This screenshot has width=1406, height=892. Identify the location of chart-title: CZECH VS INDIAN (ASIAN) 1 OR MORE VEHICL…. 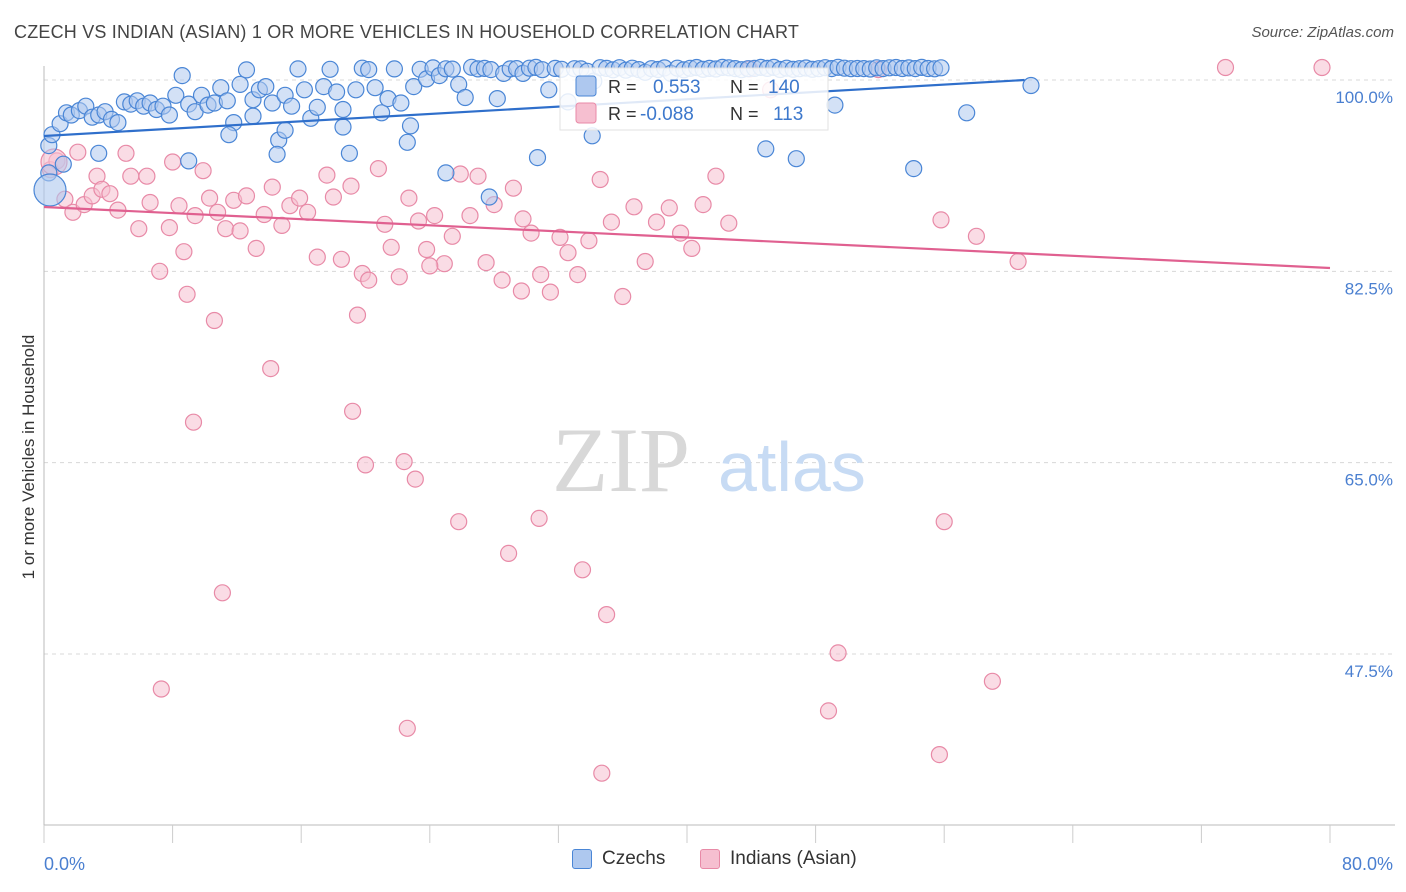
(407, 32).